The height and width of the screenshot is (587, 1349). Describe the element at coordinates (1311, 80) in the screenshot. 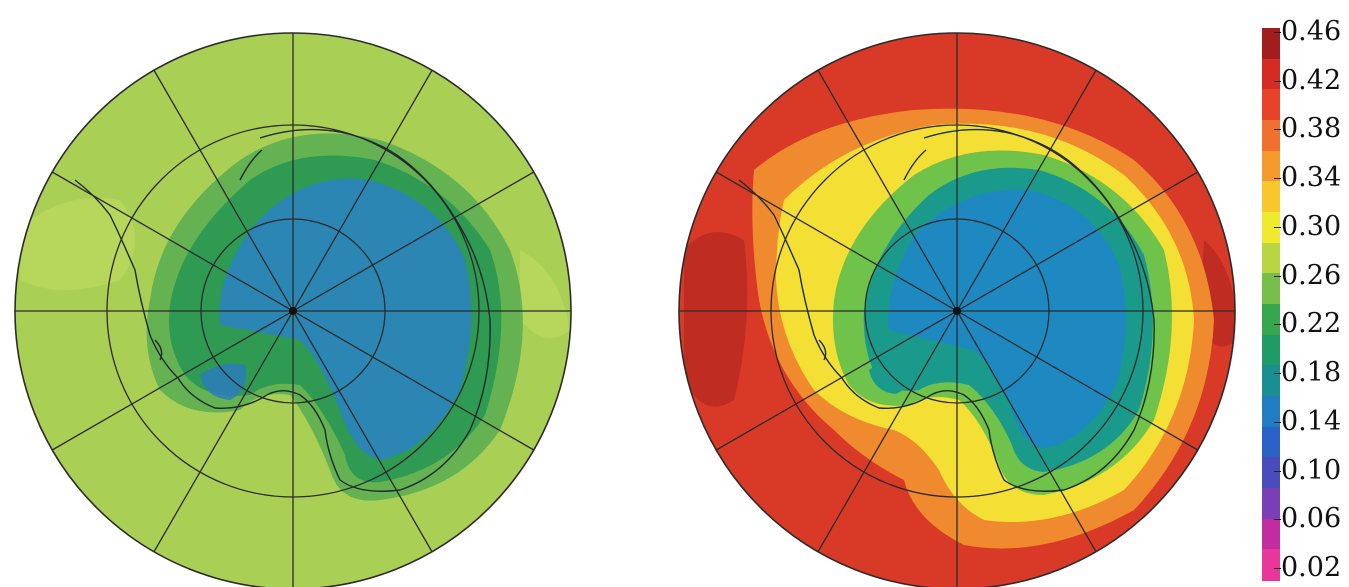

I see `colorbar-tick-label: 0.42` at that location.